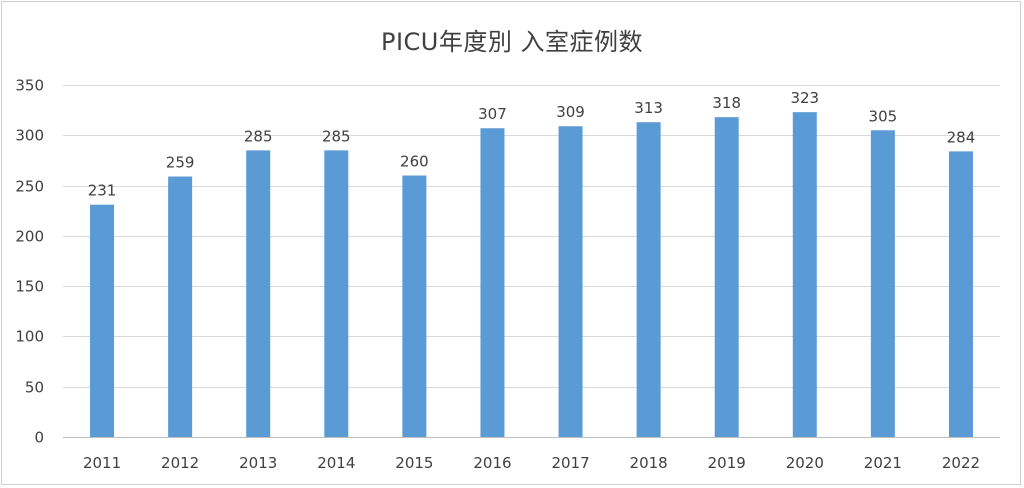 Image resolution: width=1024 pixels, height=488 pixels. What do you see at coordinates (961, 137) in the screenshot?
I see `data-label: 284` at bounding box center [961, 137].